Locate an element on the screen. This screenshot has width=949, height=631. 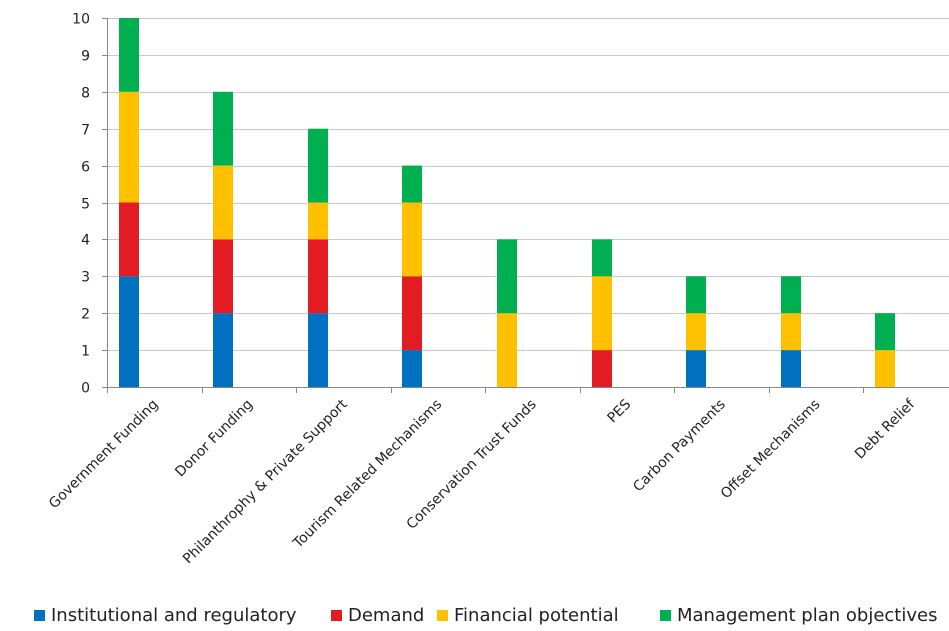
x-category-label: Carbon Payments is located at coordinates (679, 446).